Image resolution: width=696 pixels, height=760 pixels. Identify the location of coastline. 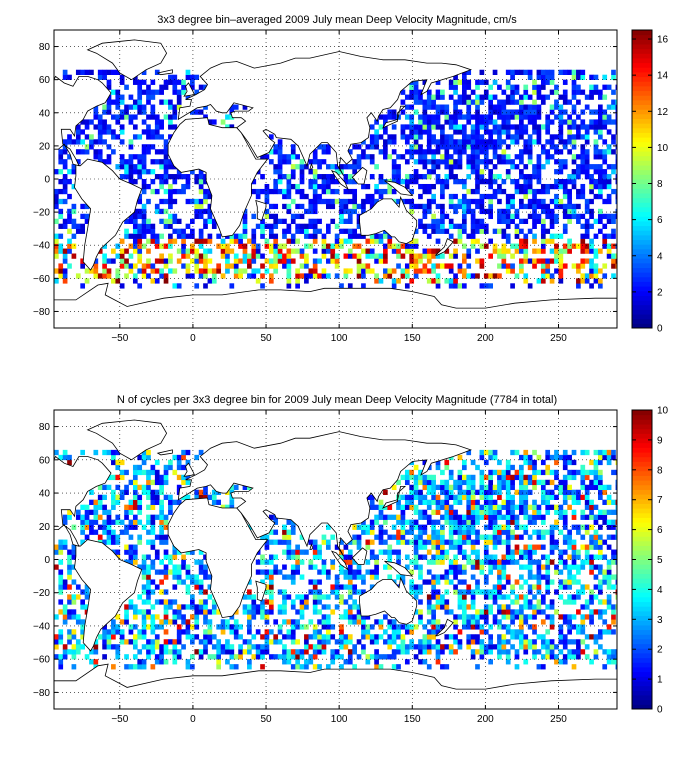
(261, 210).